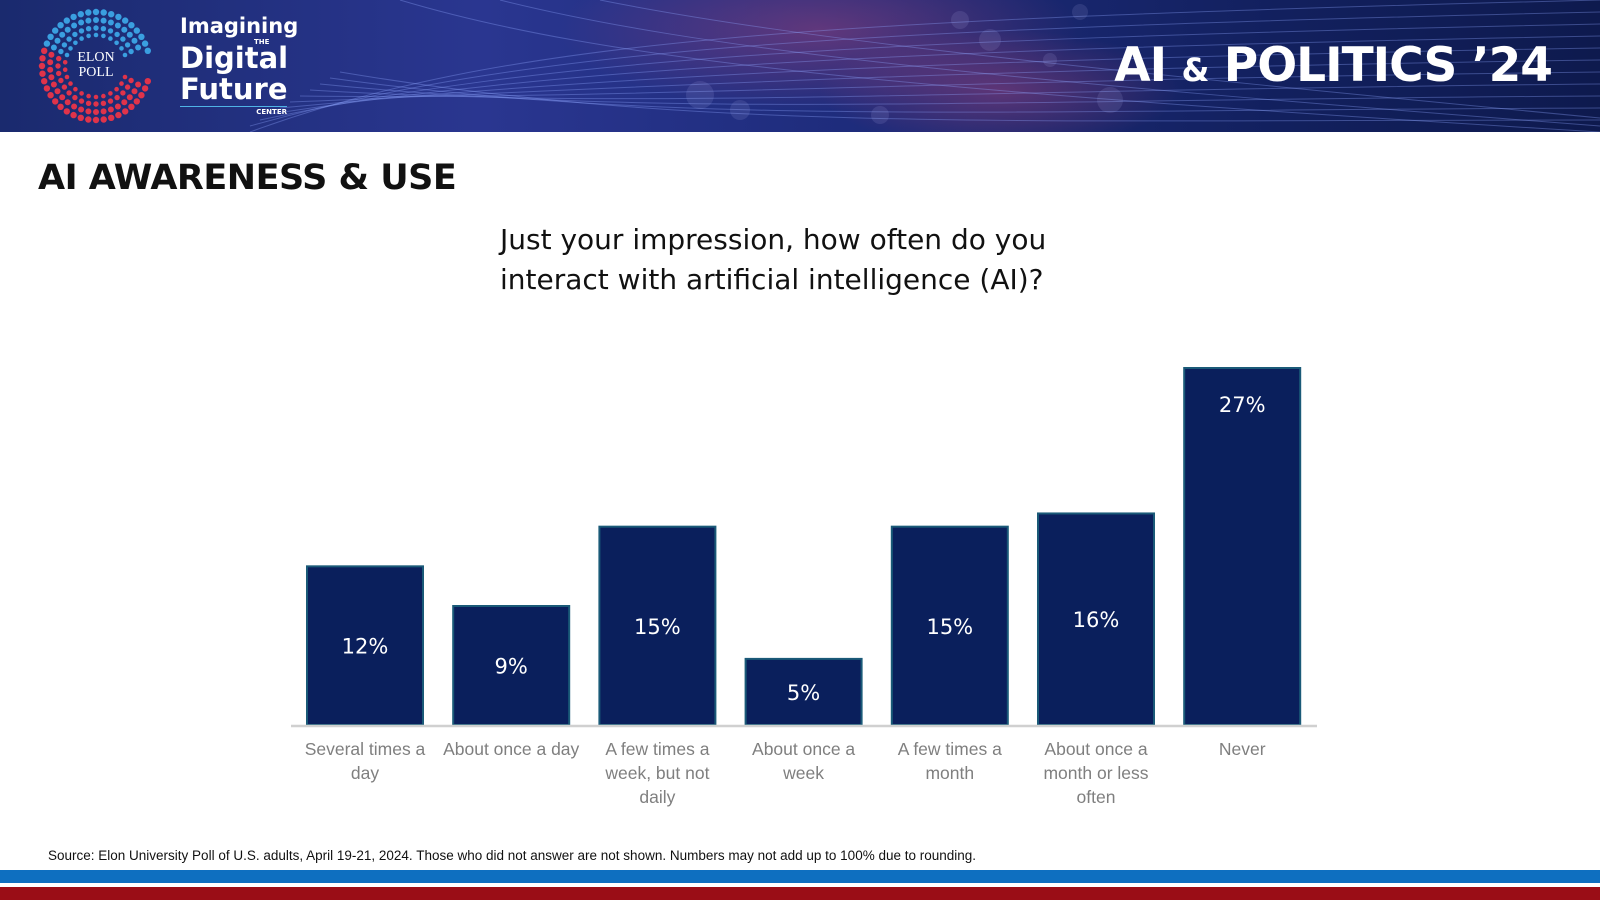 The width and height of the screenshot is (1600, 900). Describe the element at coordinates (803, 761) in the screenshot. I see `category-label-4: About once a week` at that location.